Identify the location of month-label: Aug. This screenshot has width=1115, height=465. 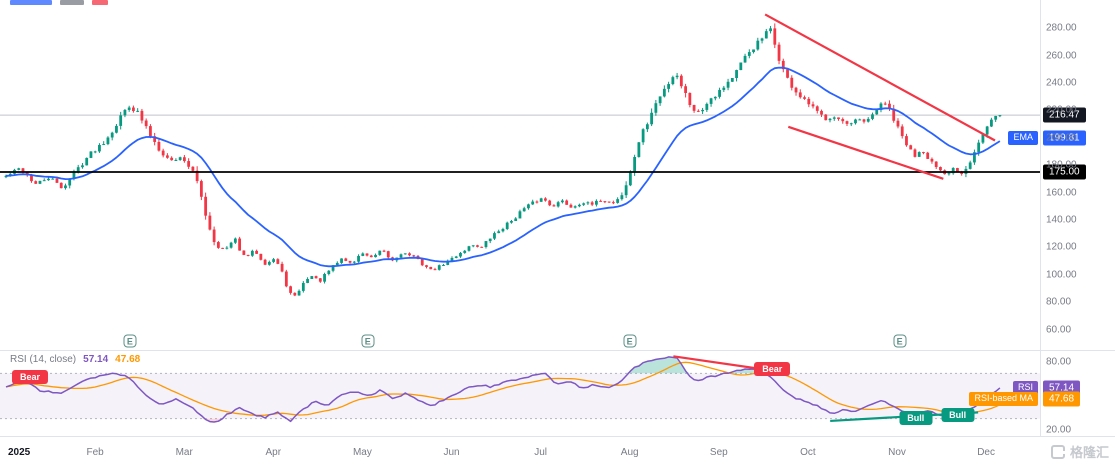
(629, 452).